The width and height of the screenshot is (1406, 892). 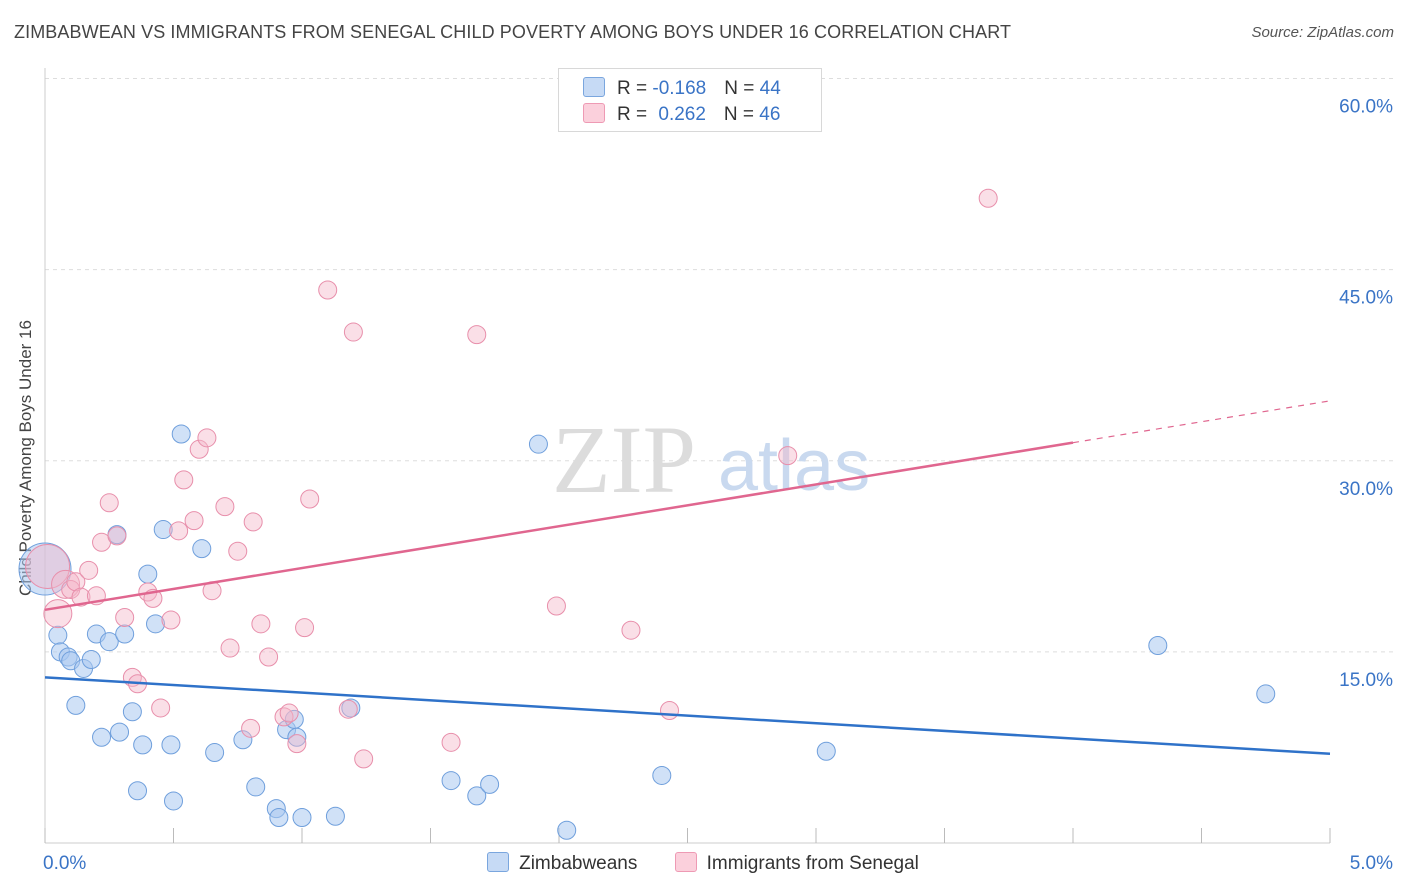 I want to click on senegal-trend-extension, so click(x=1201, y=422).